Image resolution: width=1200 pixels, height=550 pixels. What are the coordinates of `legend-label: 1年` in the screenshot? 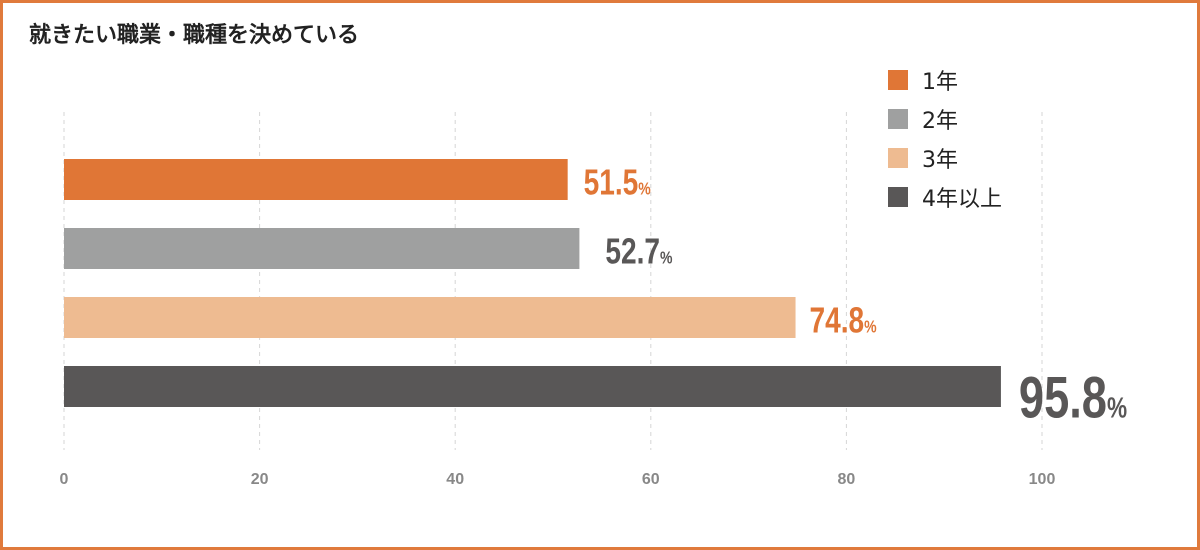 It's located at (940, 82).